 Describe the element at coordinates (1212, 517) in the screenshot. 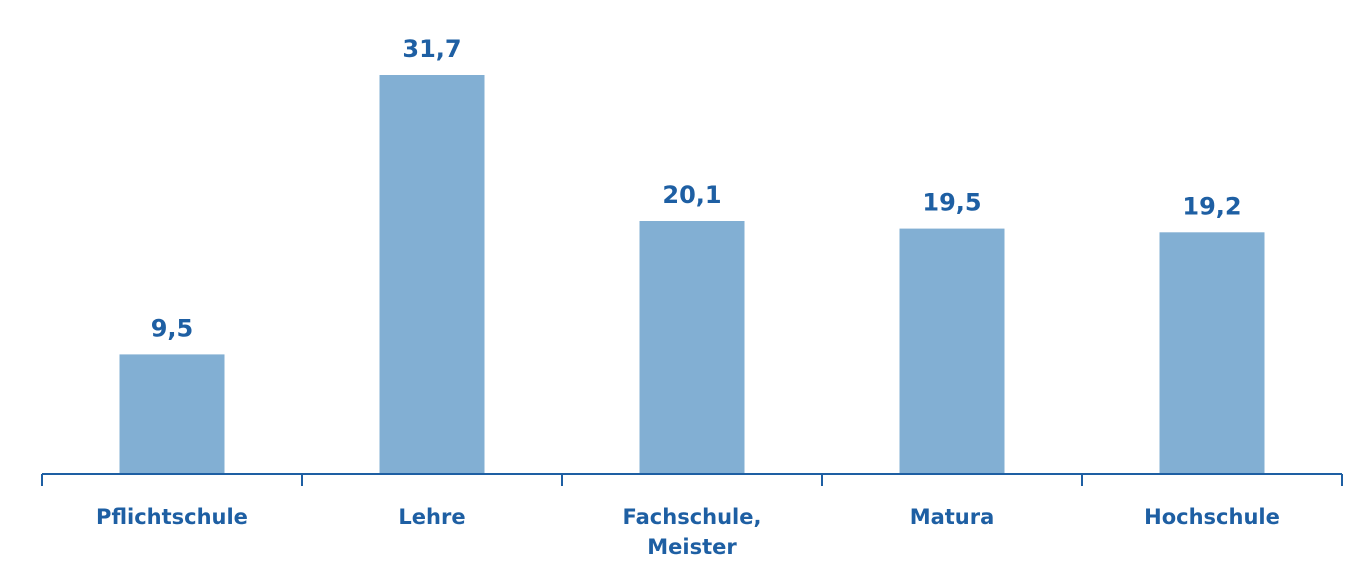

I see `category-label-4: Hochschule` at that location.